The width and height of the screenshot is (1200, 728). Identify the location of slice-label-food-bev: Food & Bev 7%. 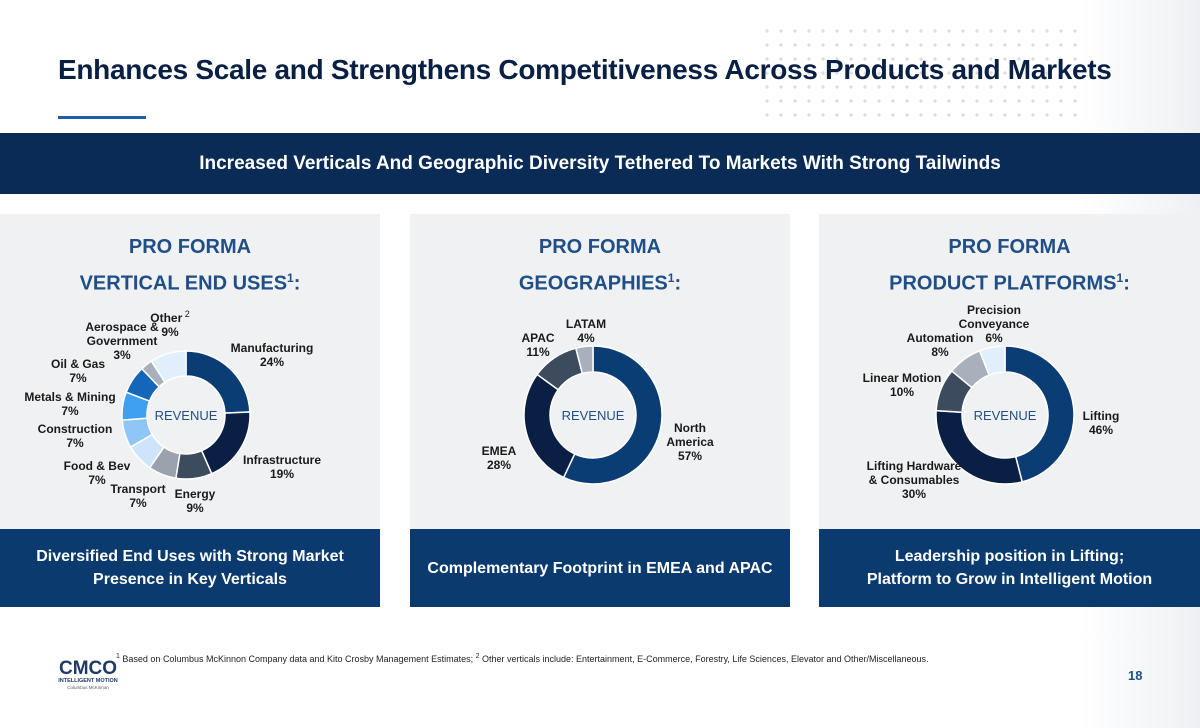
(97, 473).